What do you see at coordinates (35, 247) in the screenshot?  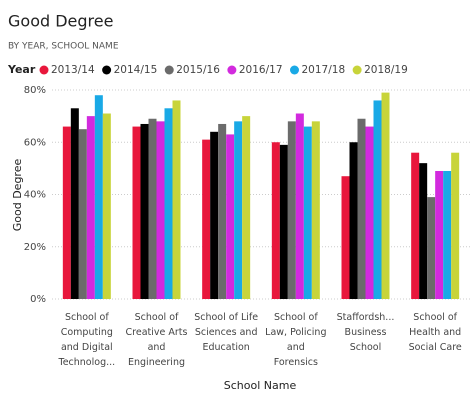 I see `y-tick-label: 20%` at bounding box center [35, 247].